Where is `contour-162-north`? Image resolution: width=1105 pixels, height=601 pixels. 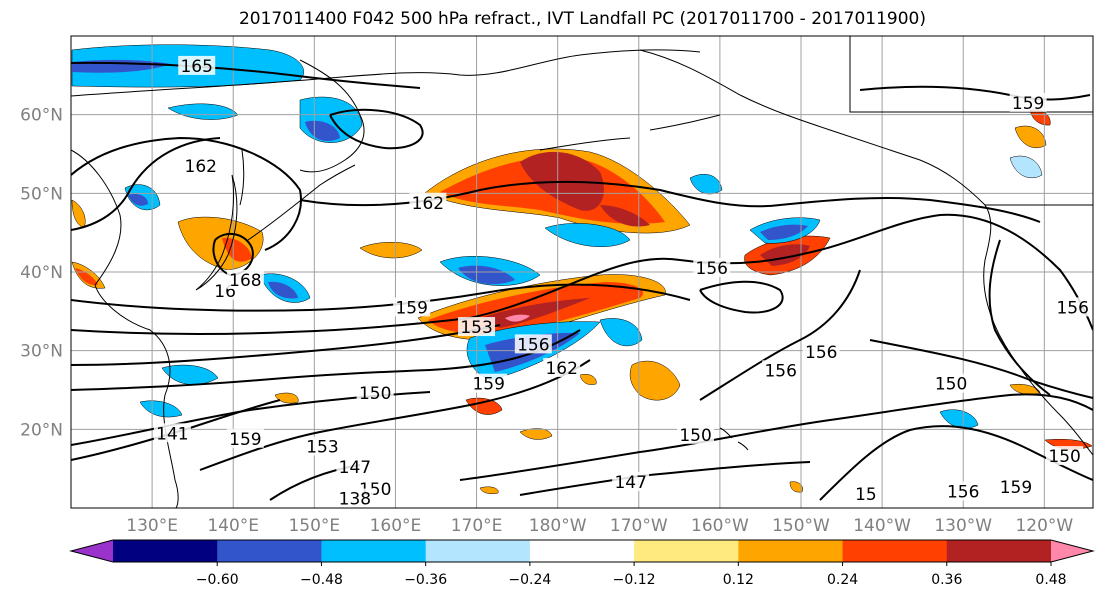
contour-162-north is located at coordinates (186, 193).